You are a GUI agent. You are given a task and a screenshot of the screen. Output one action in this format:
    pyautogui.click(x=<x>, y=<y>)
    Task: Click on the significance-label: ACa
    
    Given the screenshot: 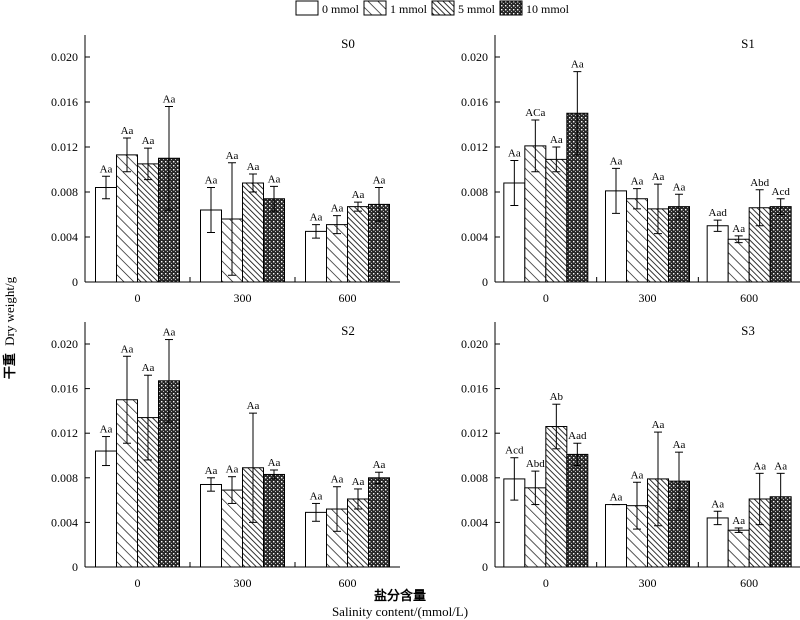 What is the action you would take?
    pyautogui.click(x=535, y=113)
    